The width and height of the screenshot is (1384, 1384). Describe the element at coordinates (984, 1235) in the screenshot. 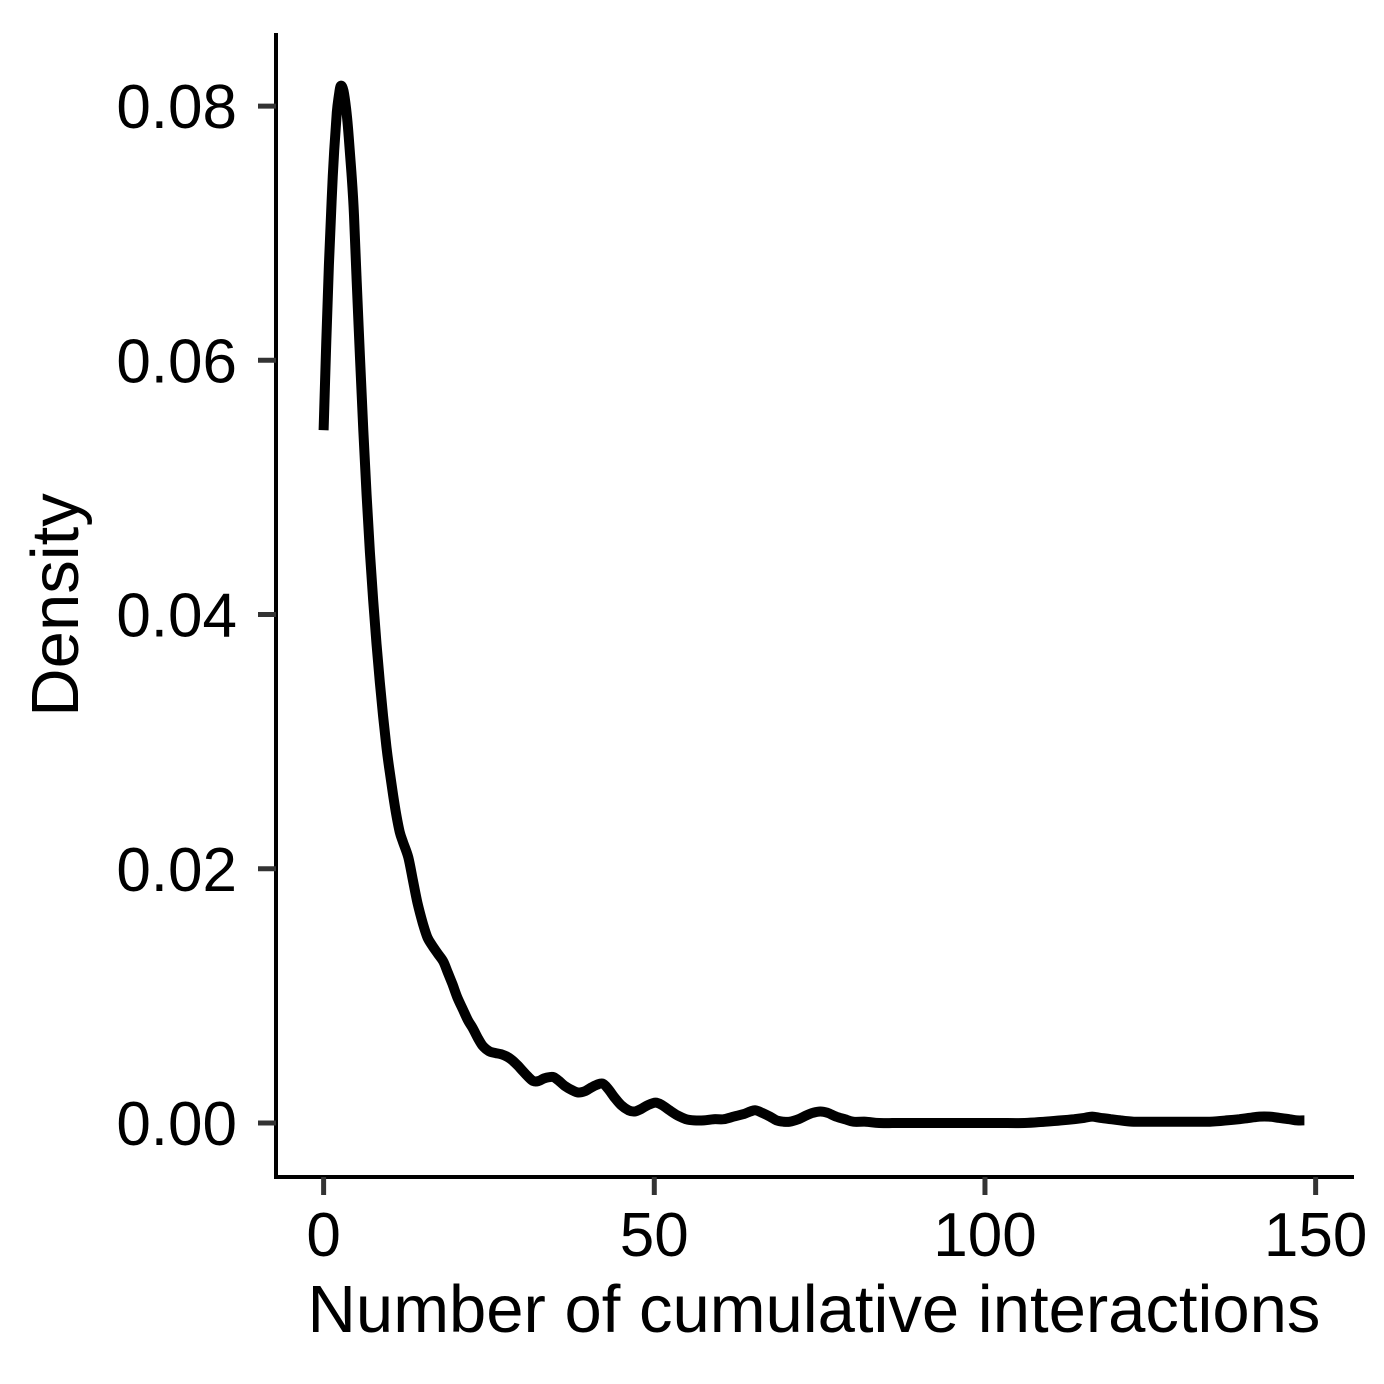

I see `x-tick-label: 100` at that location.